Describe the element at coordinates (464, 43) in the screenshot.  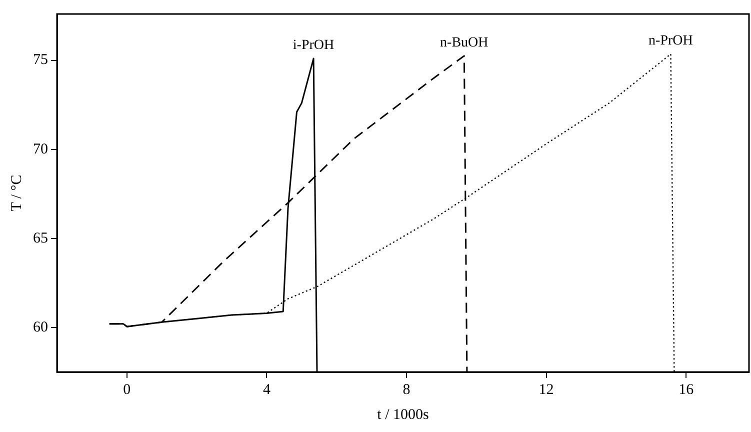
I see `annotation: n-BuOH` at that location.